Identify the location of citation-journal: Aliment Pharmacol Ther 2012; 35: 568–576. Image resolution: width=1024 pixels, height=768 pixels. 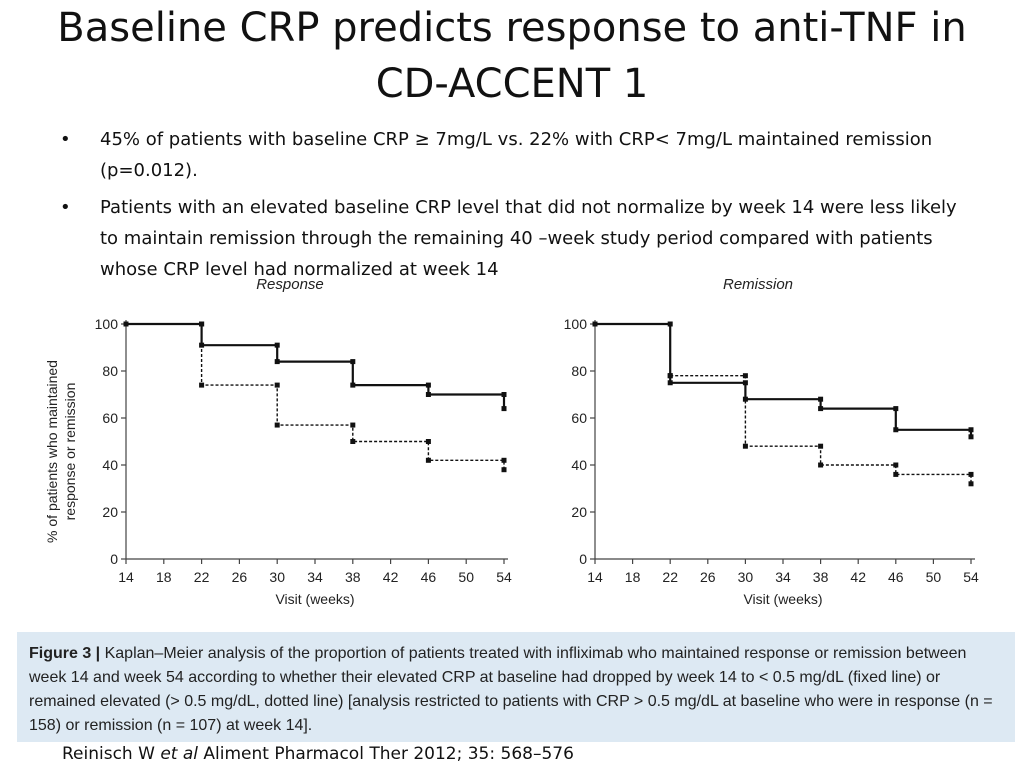
(386, 754).